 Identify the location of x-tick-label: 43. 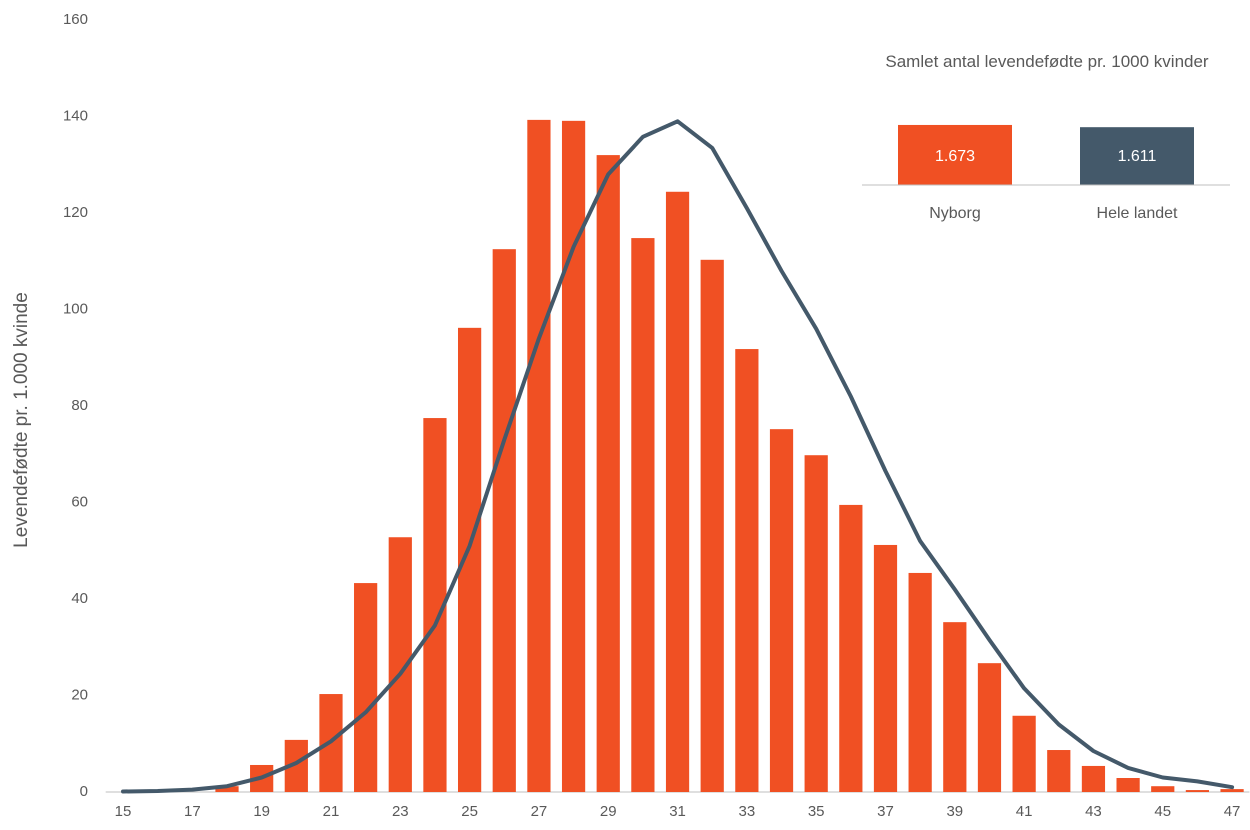
(1093, 811).